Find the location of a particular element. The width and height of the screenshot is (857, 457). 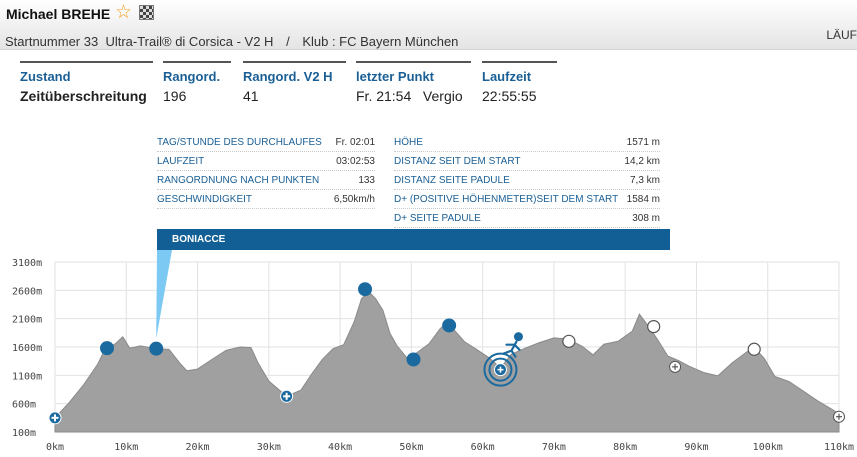

summary-value: Fr. 21:54 Vergio is located at coordinates (409, 96).